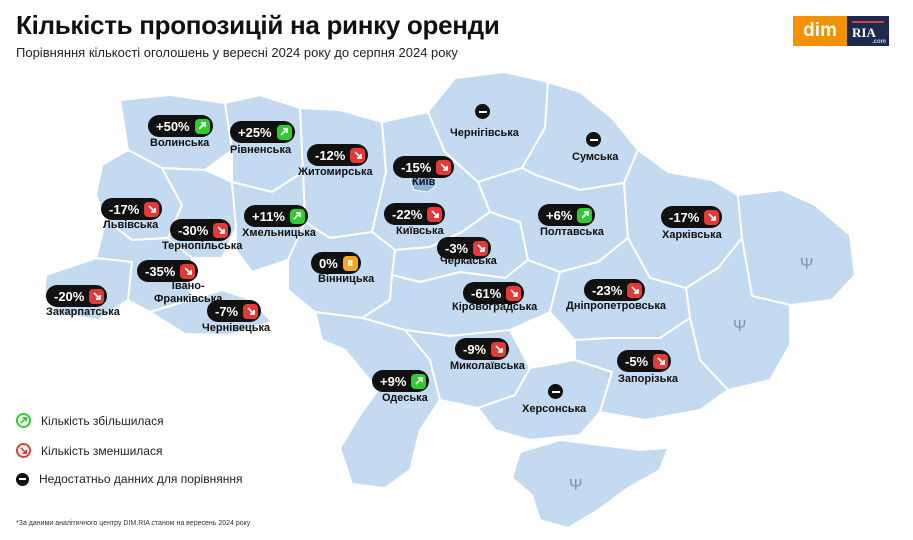 The image size is (913, 540). What do you see at coordinates (188, 292) in the screenshot?
I see `region-name: Івано- Франківська` at bounding box center [188, 292].